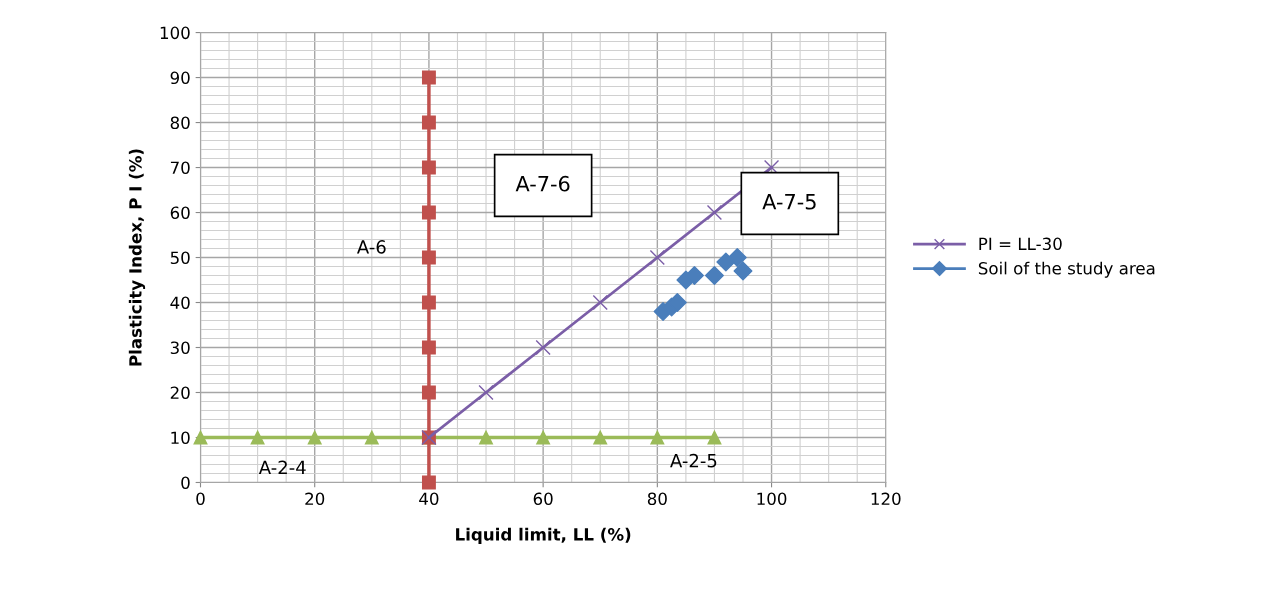 The image size is (1269, 592). Describe the element at coordinates (180, 213) in the screenshot. I see `y-tick-label: 60` at that location.